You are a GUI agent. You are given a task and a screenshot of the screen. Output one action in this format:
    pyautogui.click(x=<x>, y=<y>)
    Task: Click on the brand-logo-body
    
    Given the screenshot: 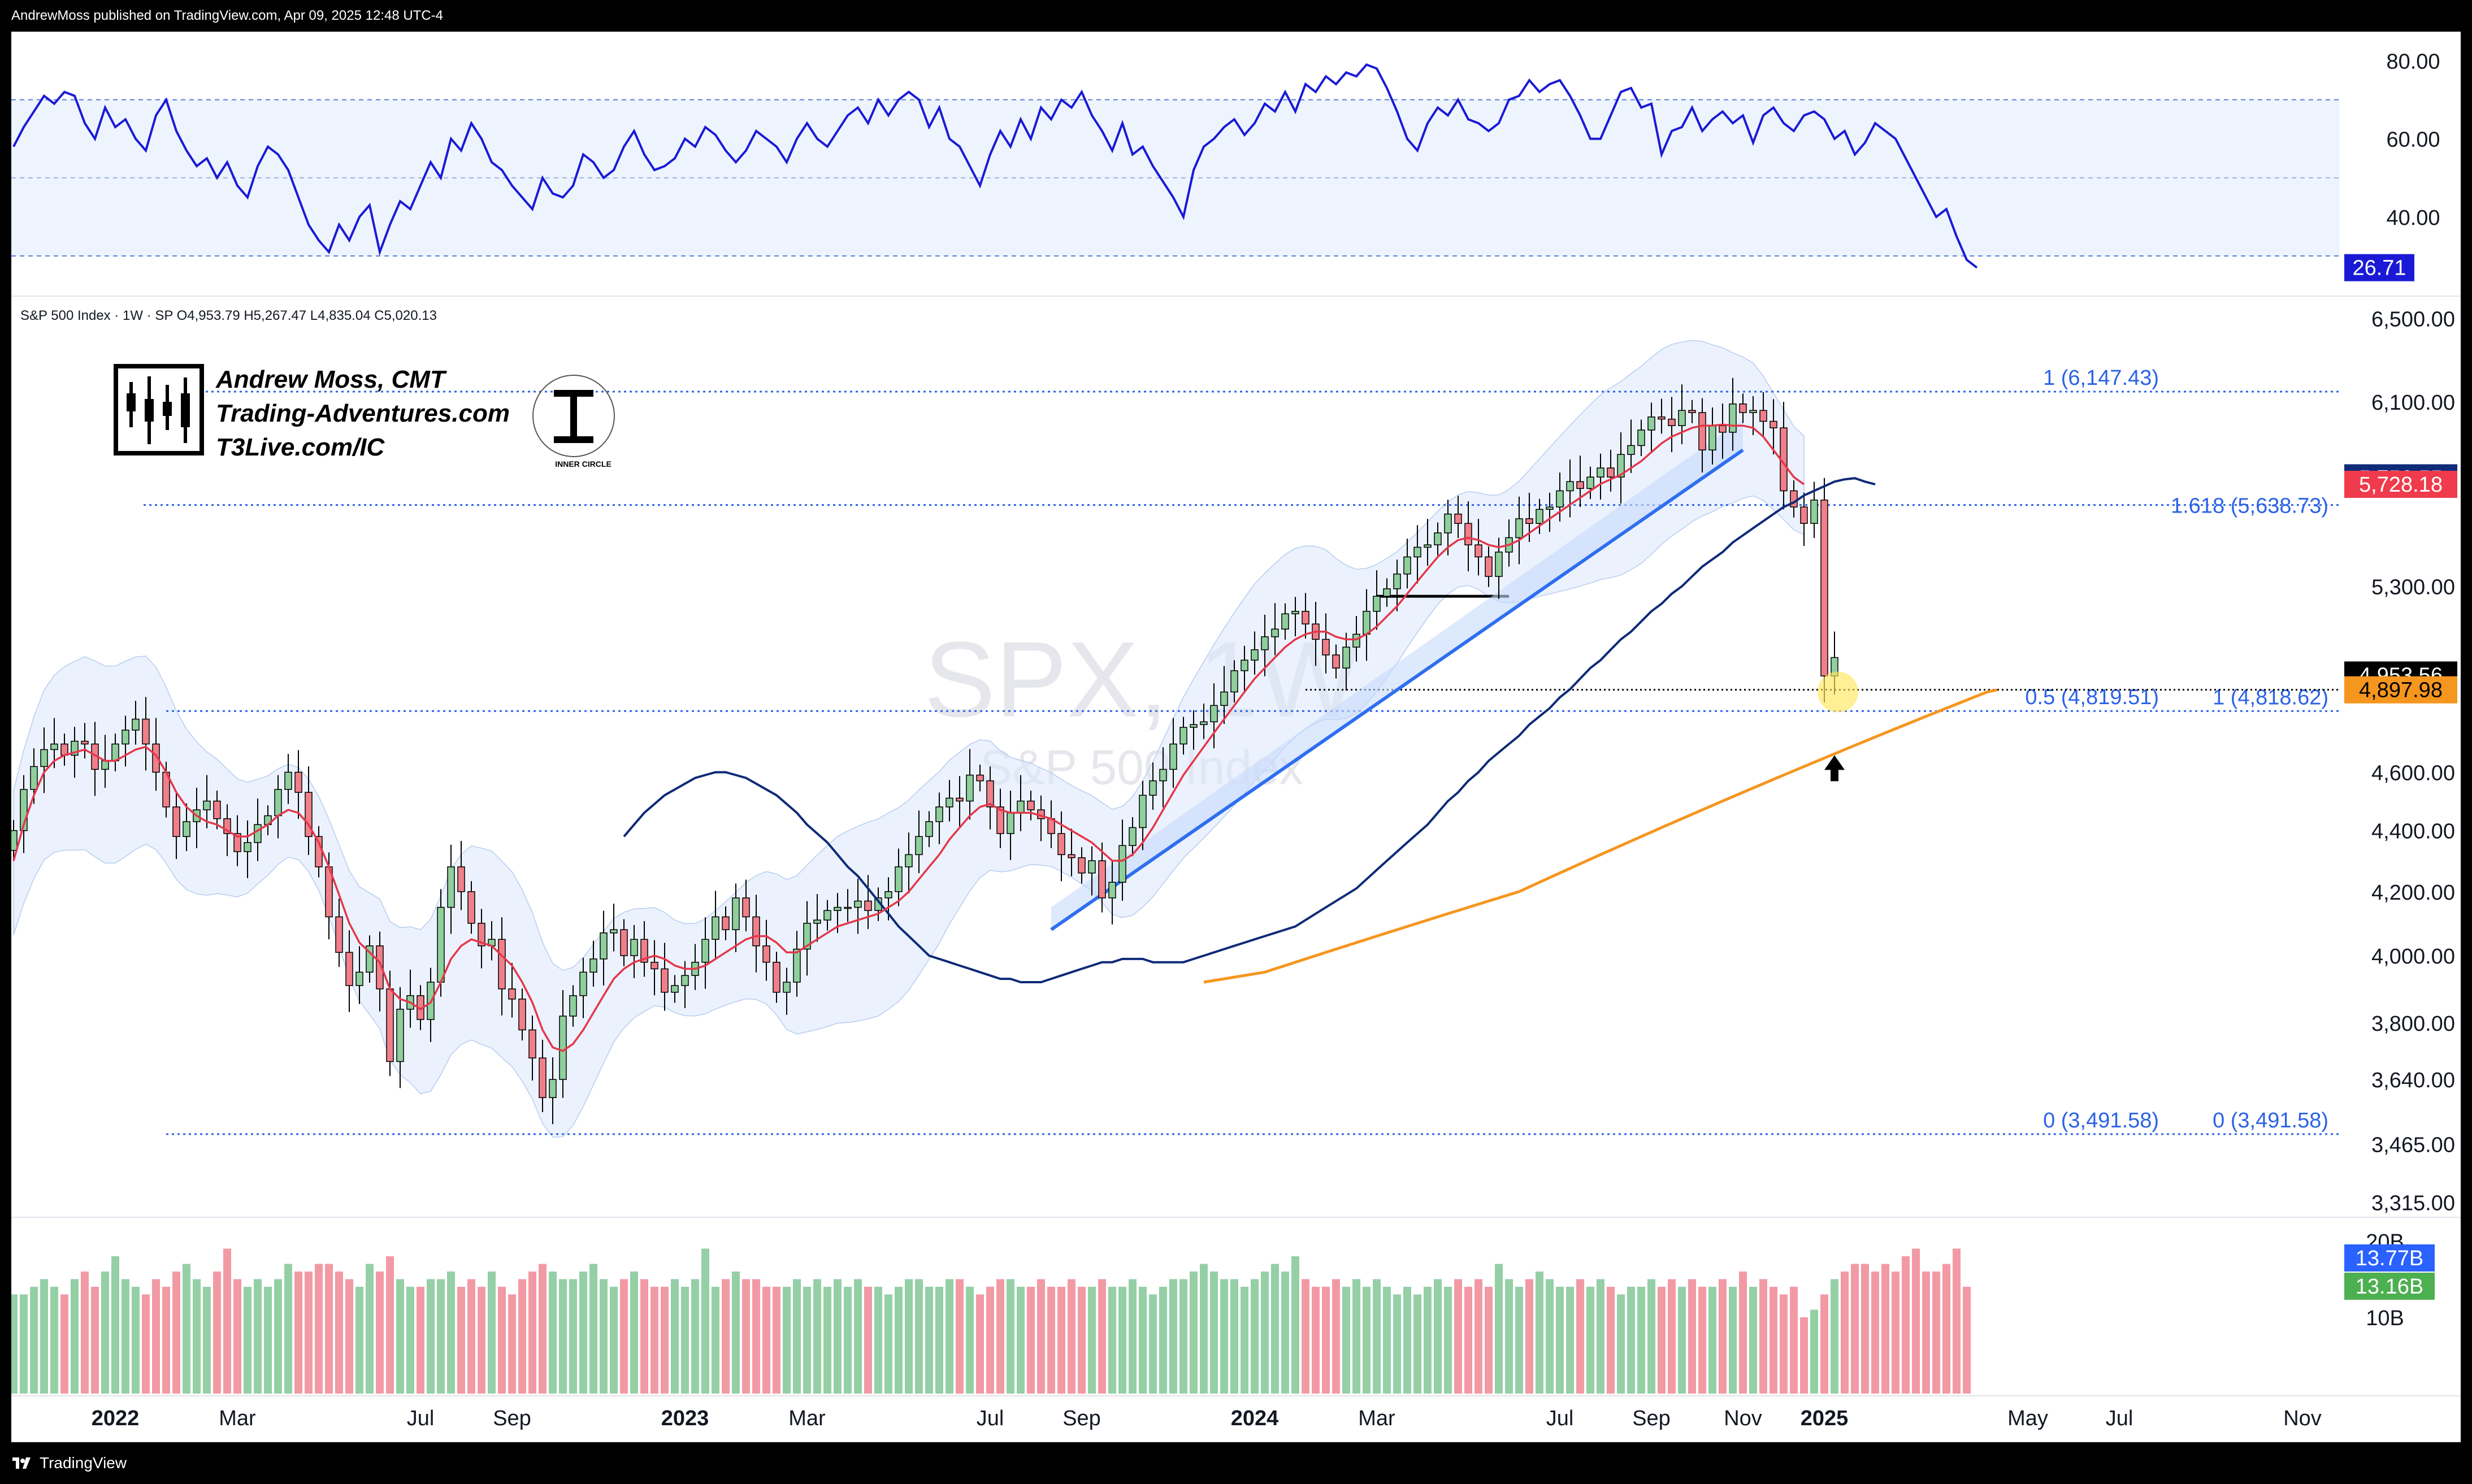 What is the action you would take?
    pyautogui.click(x=186, y=410)
    